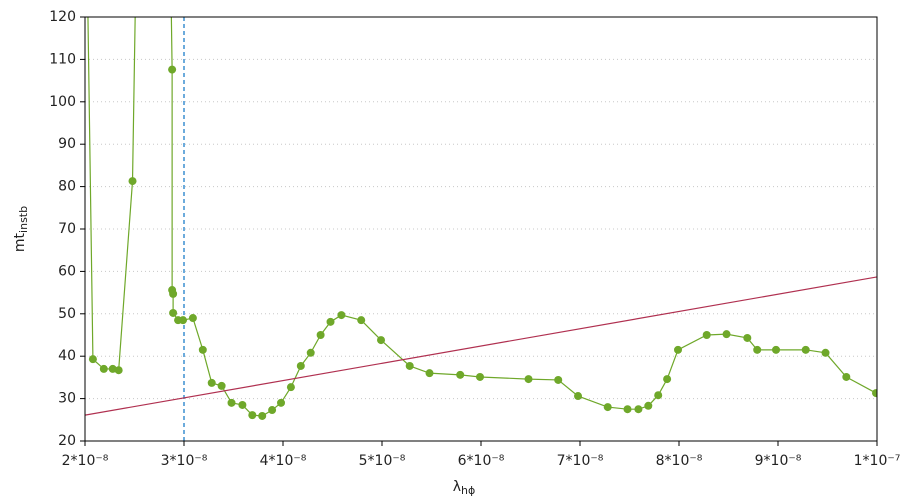 This screenshot has height=498, width=903. What do you see at coordinates (67, 441) in the screenshot?
I see `y-tick-label: 20` at bounding box center [67, 441].